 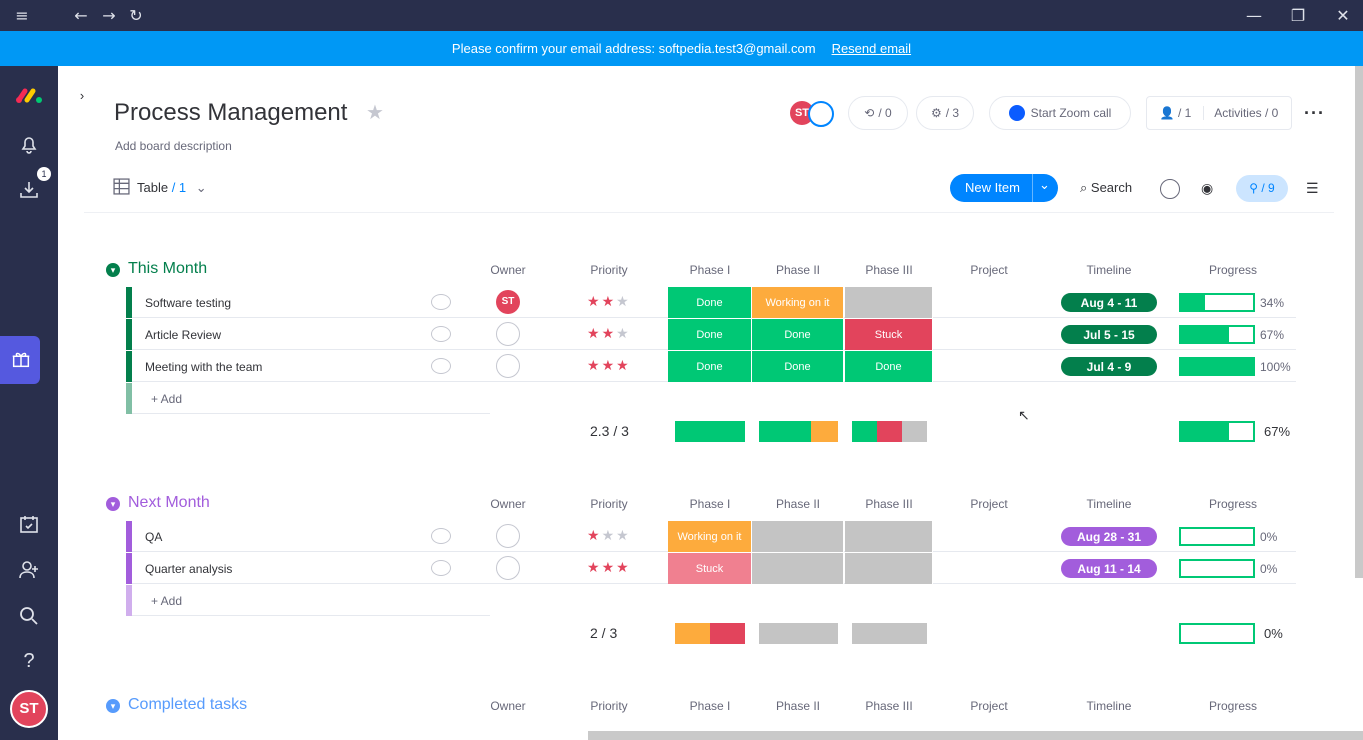 What do you see at coordinates (508, 302) in the screenshot?
I see `owner-avatar: ST` at bounding box center [508, 302].